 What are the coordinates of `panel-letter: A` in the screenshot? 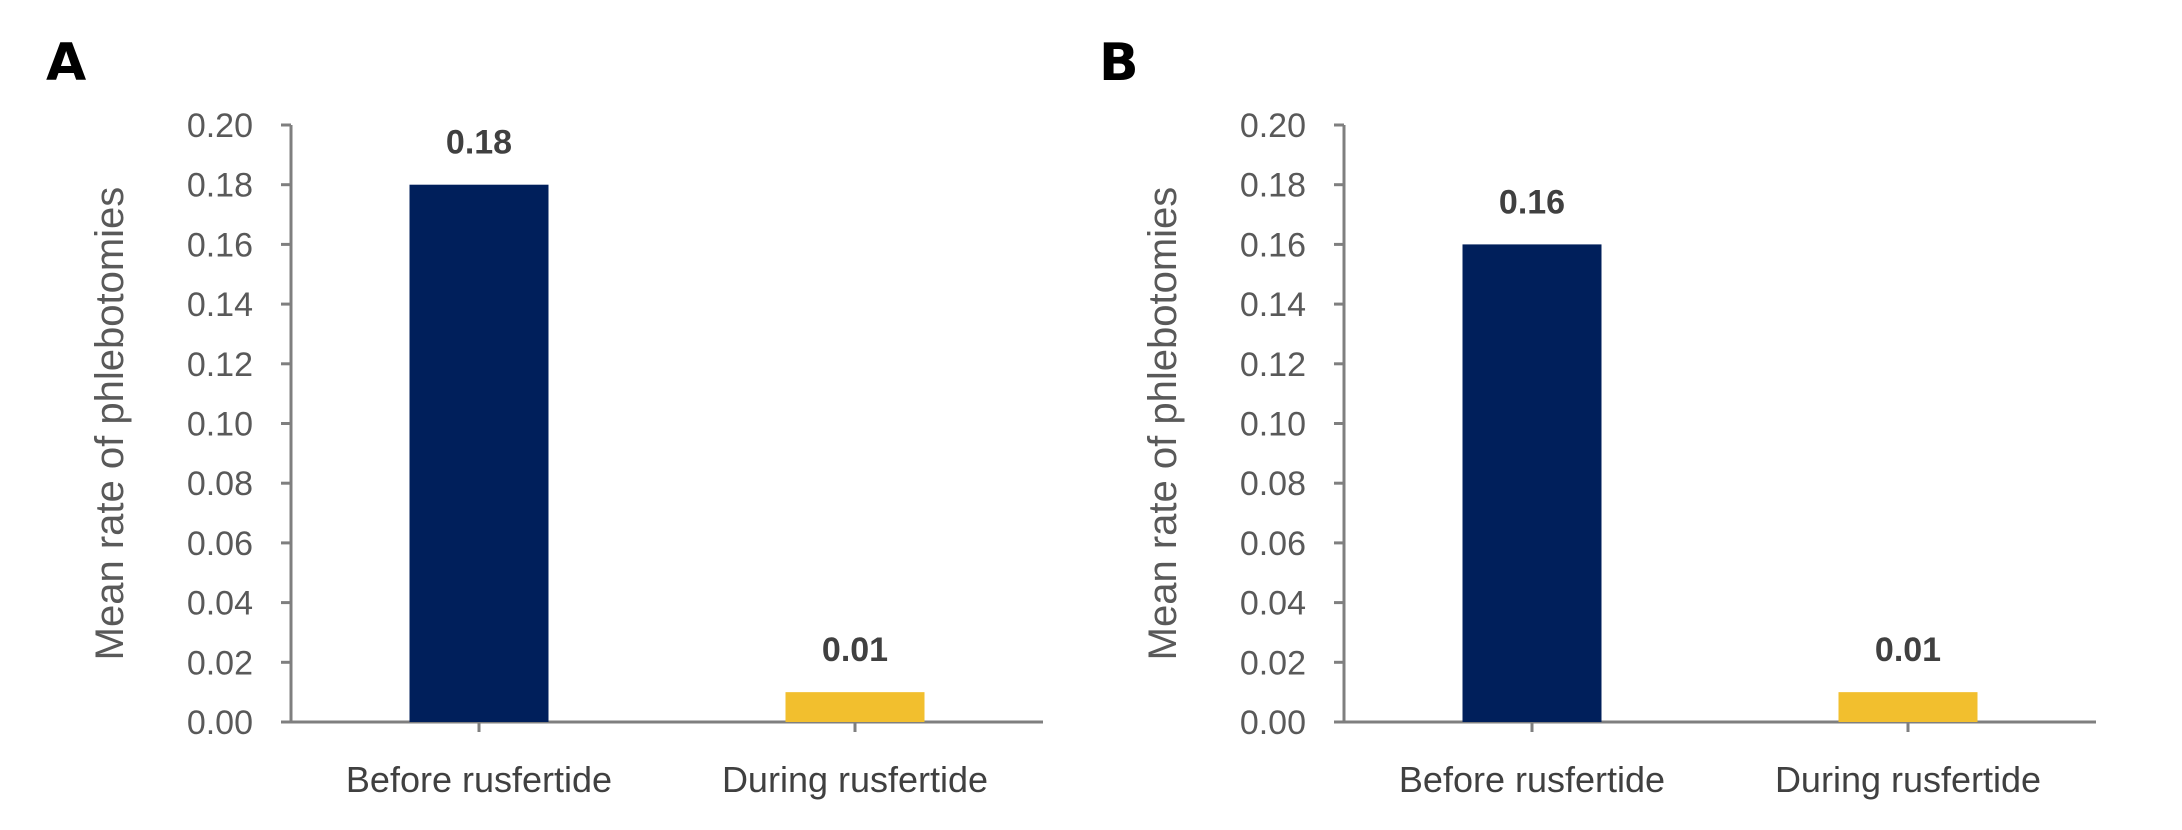 It's located at (66, 63).